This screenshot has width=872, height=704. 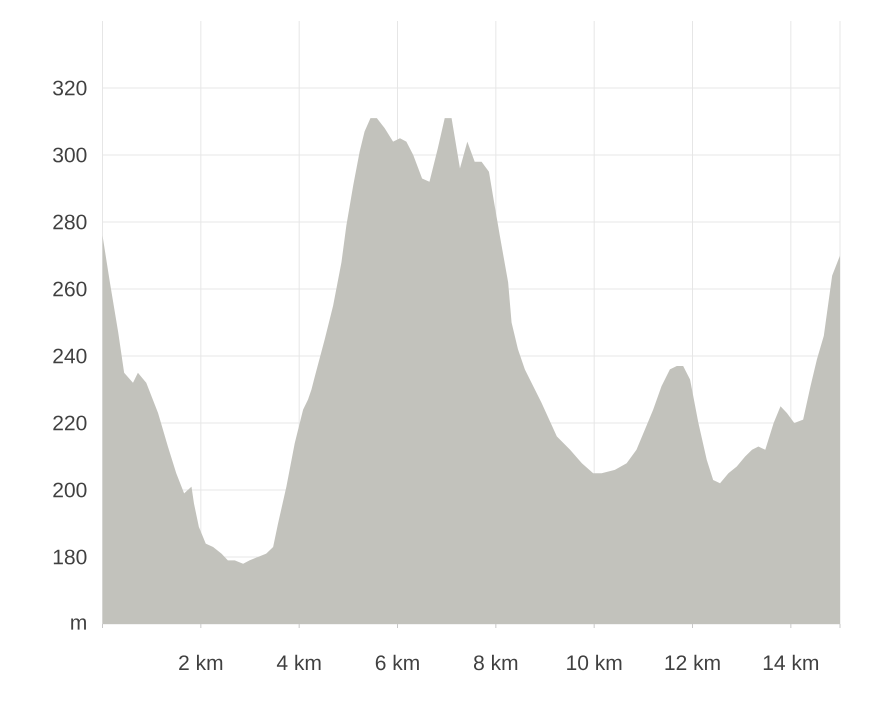 What do you see at coordinates (69, 289) in the screenshot?
I see `y-tick-label: 260` at bounding box center [69, 289].